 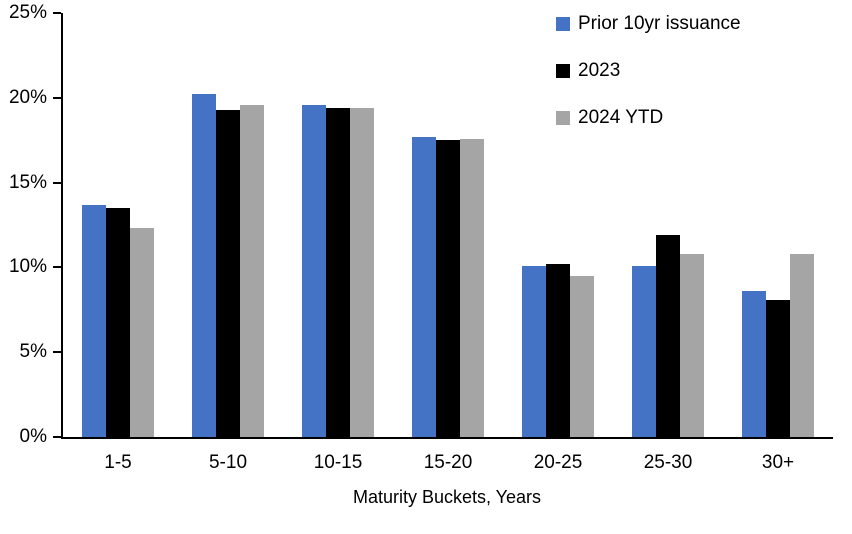 What do you see at coordinates (228, 462) in the screenshot?
I see `x-axis-label: 5-10` at bounding box center [228, 462].